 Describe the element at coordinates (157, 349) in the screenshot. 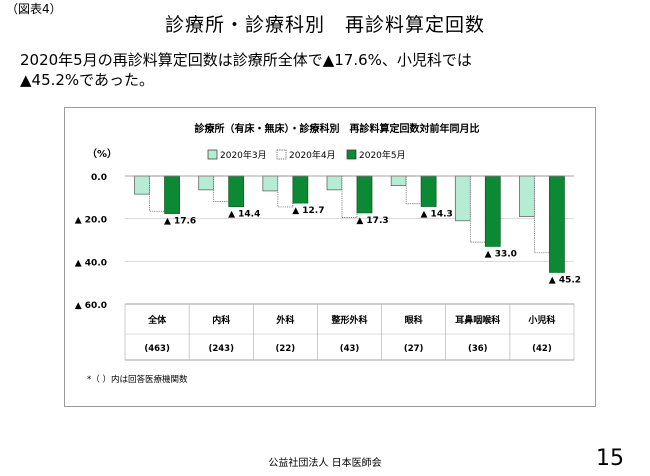

I see `category-count: (463)` at that location.